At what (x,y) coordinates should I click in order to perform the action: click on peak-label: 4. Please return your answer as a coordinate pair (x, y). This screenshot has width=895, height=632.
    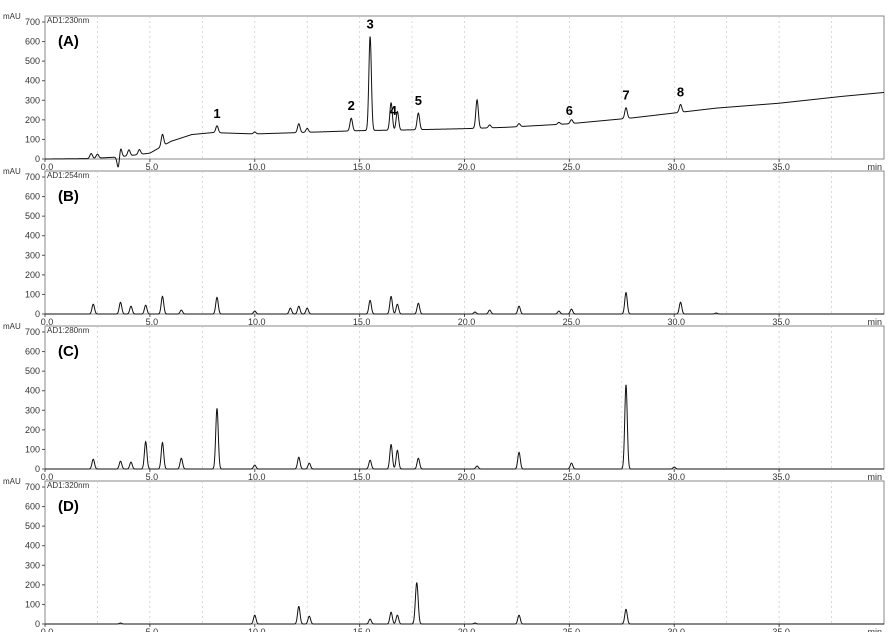
    Looking at the image, I should click on (394, 110).